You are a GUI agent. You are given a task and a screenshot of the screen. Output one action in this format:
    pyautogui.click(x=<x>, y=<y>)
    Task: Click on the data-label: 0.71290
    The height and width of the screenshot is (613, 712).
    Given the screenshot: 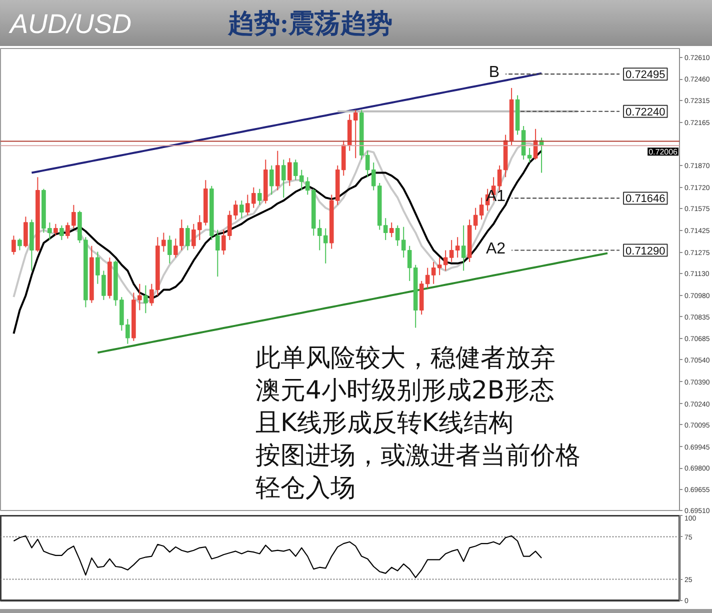 What is the action you would take?
    pyautogui.click(x=646, y=251)
    